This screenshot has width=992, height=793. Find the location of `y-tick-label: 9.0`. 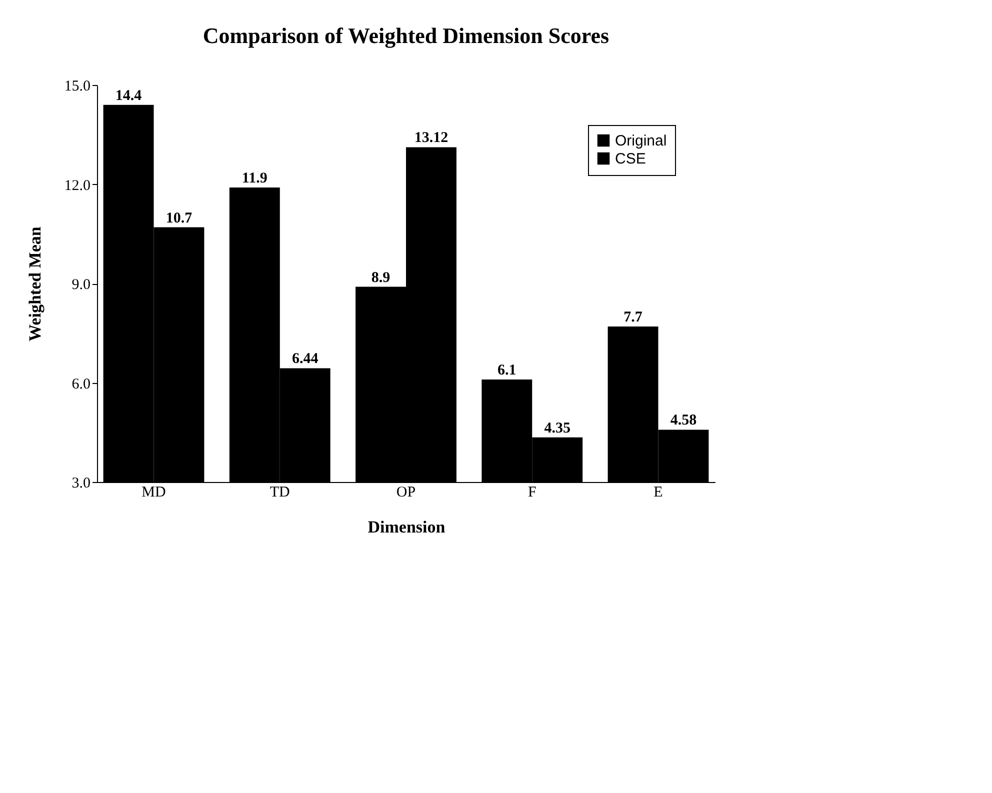

y-tick-label: 9.0 is located at coordinates (81, 285).